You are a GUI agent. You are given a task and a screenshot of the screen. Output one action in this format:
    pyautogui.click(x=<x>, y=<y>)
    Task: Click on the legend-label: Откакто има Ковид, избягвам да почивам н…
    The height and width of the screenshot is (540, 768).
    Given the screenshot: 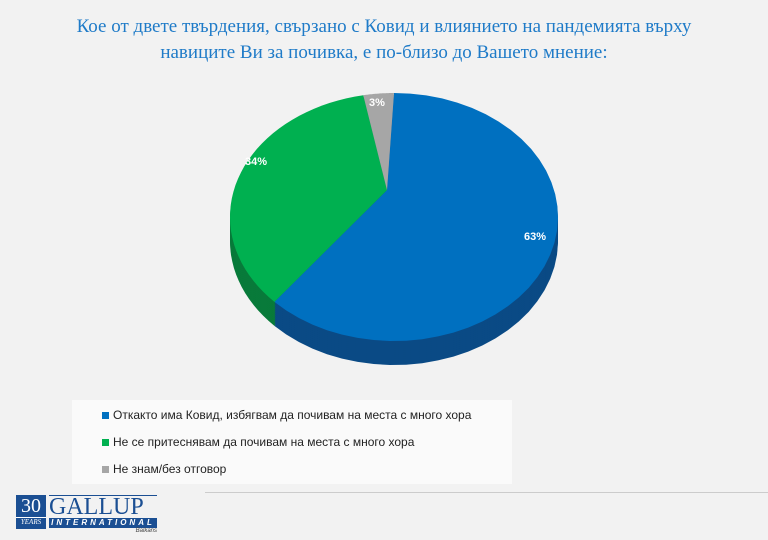 What is the action you would take?
    pyautogui.click(x=292, y=415)
    